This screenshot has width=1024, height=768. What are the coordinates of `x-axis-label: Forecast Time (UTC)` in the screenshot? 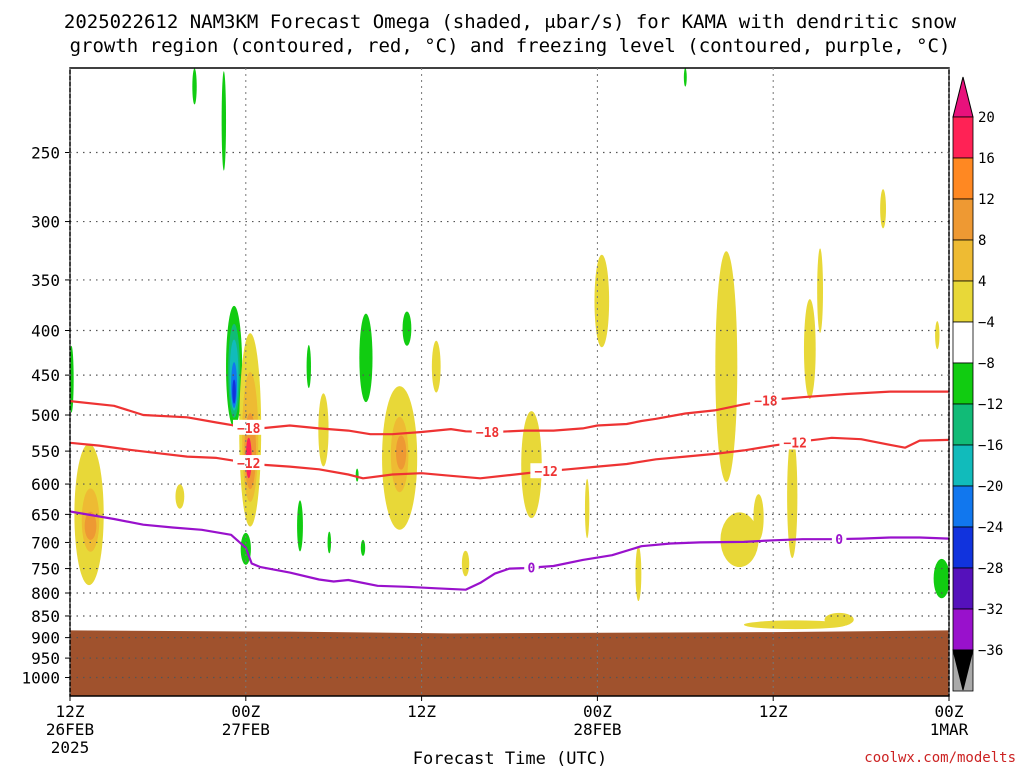 It's located at (510, 758).